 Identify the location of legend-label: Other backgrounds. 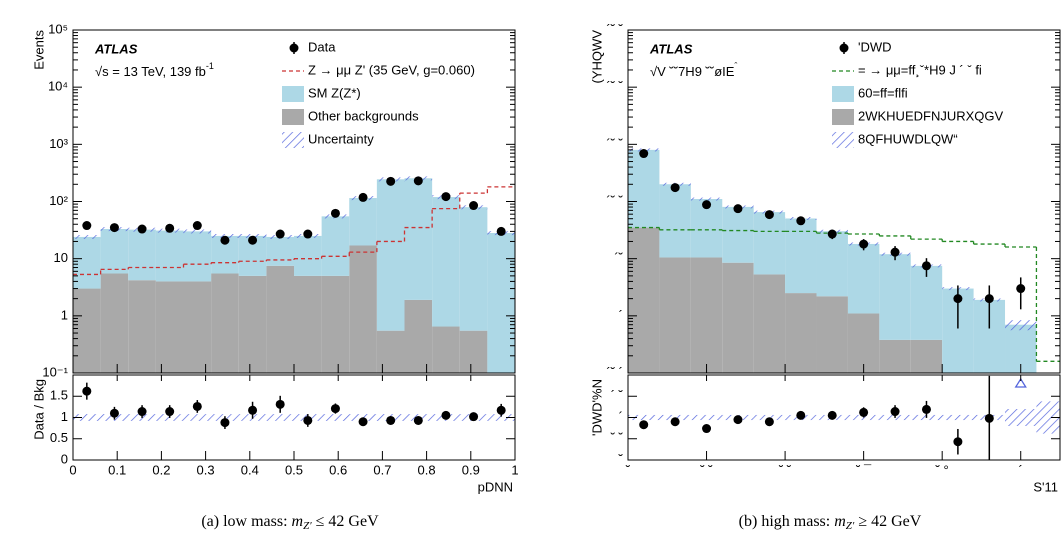
(363, 115).